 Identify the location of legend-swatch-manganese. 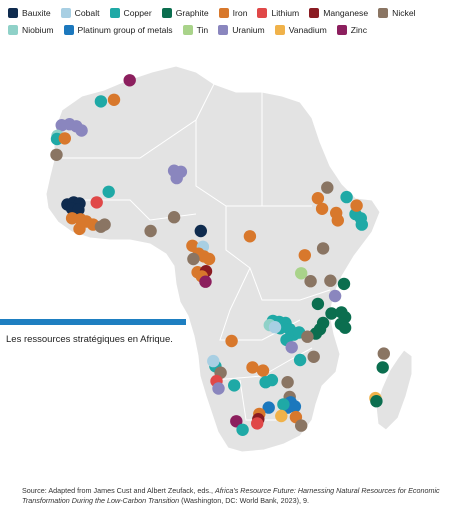
(314, 13).